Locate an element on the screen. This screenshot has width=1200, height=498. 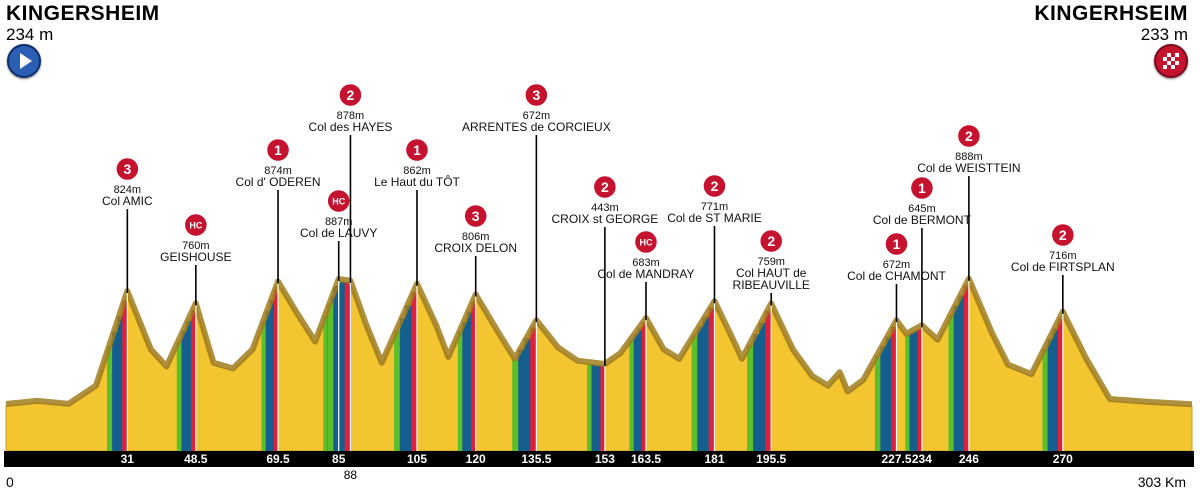
climb-altitude: 806m is located at coordinates (476, 237).